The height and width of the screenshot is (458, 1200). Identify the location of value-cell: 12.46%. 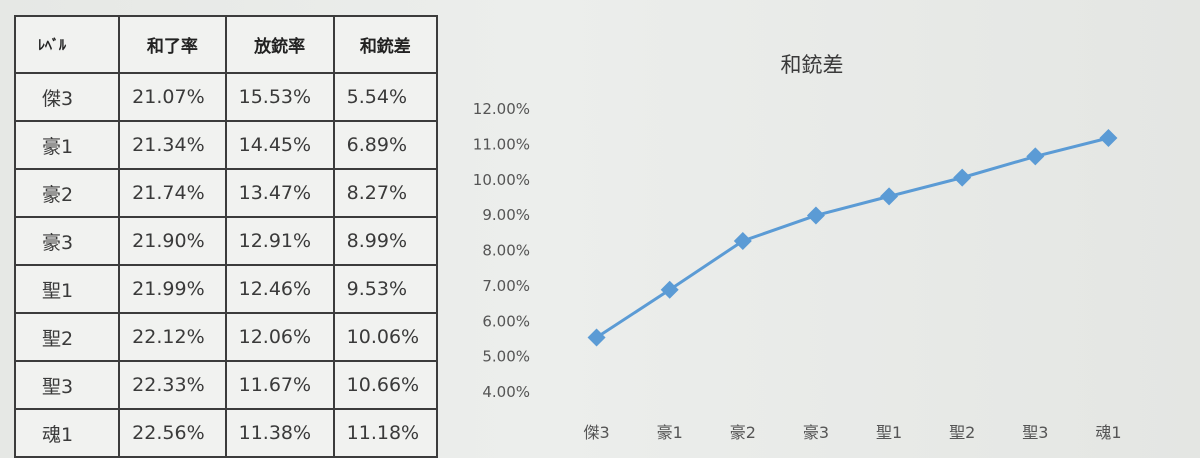
(279, 289).